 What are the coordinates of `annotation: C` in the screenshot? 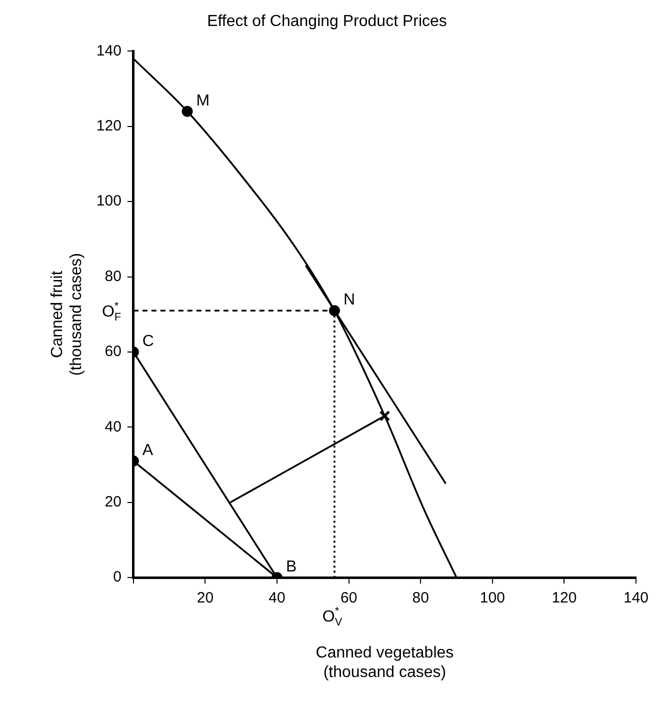 It's located at (148, 341).